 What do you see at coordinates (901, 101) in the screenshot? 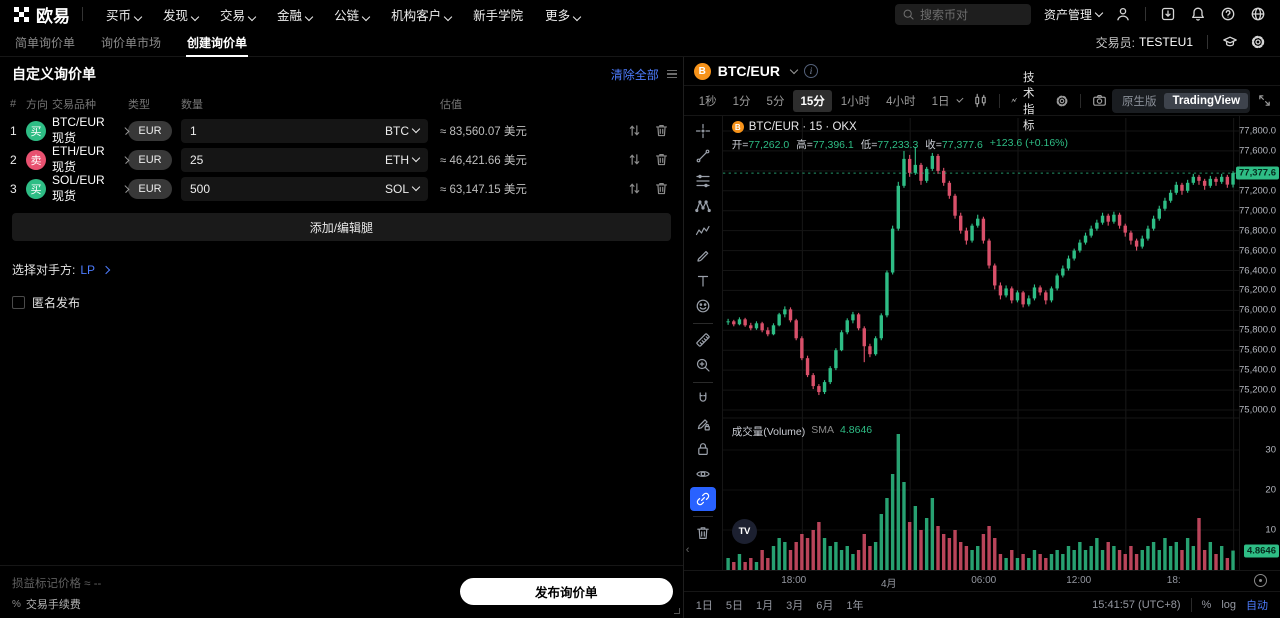
I see `interval-4小时: 4小时` at bounding box center [901, 101].